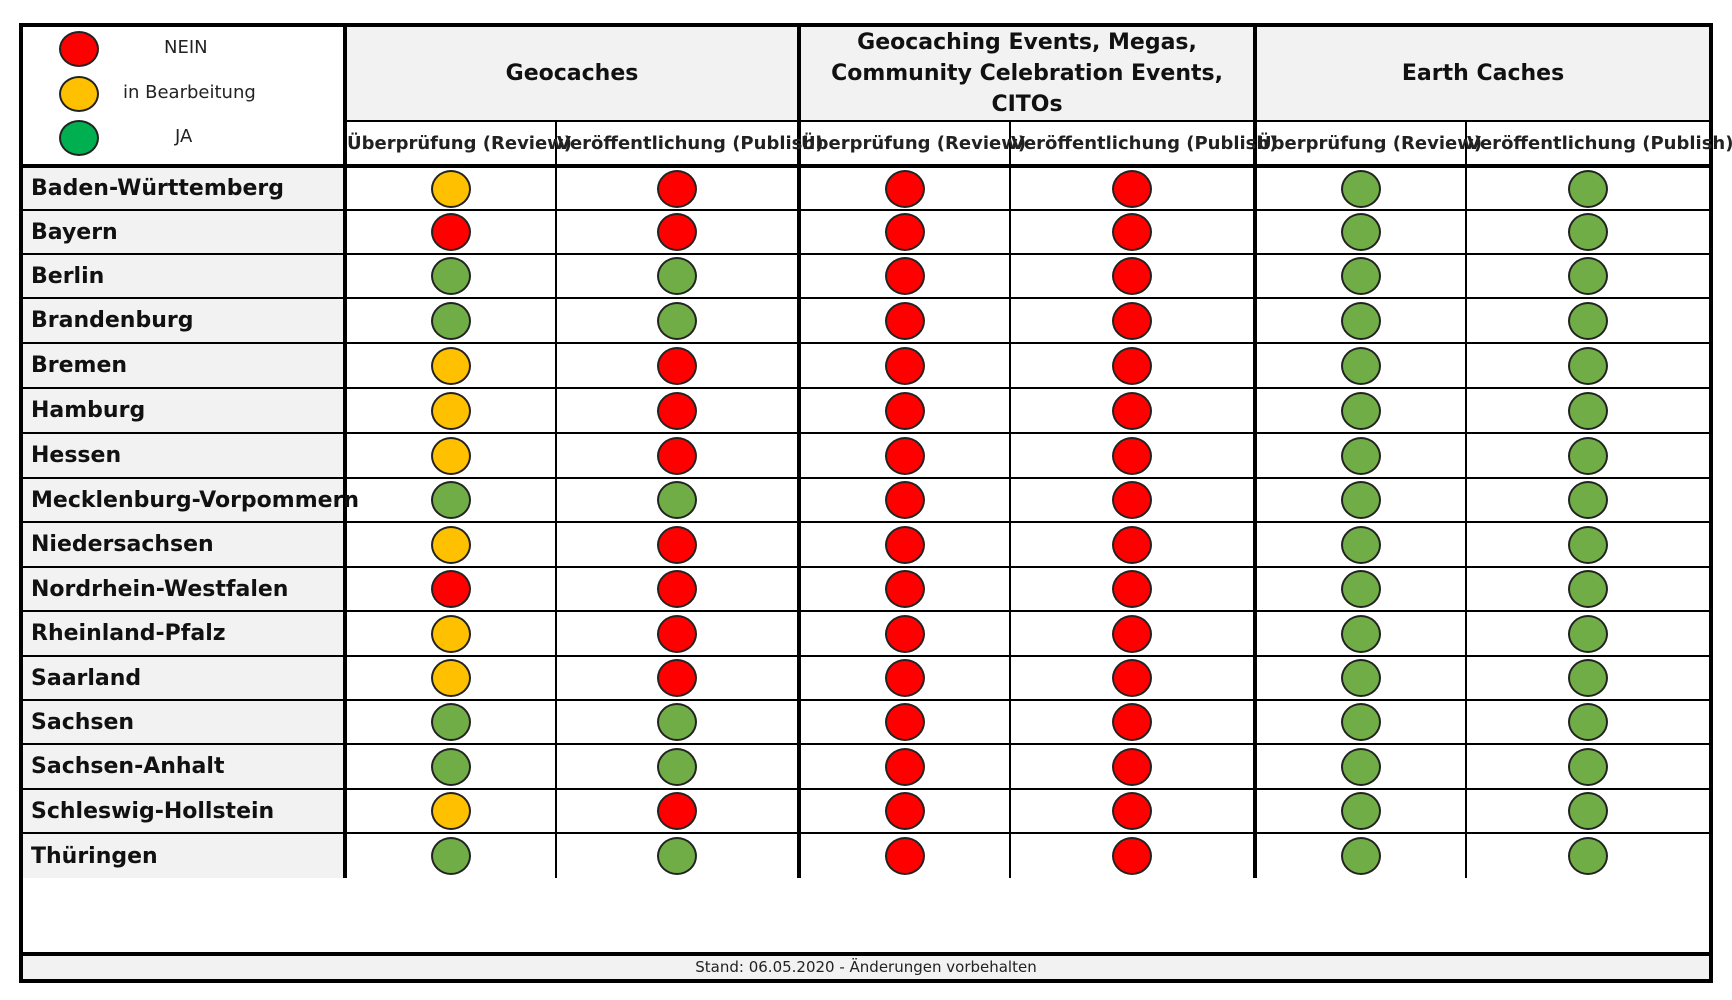  Describe the element at coordinates (184, 136) in the screenshot. I see `legend-label-ja: JA` at that location.